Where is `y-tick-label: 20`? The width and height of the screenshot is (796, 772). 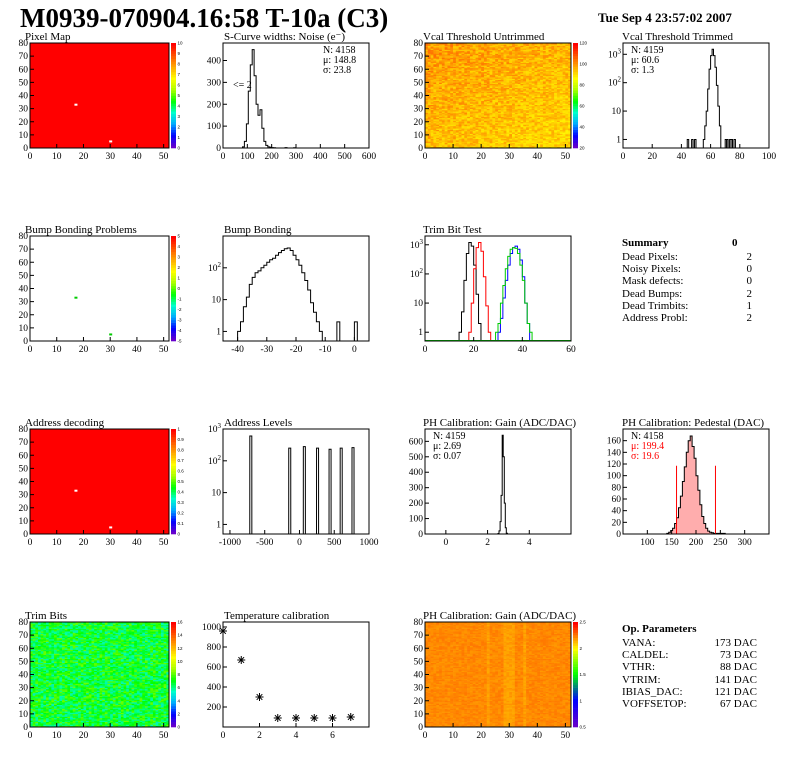 y-tick-label: 20 is located at coordinates (419, 123).